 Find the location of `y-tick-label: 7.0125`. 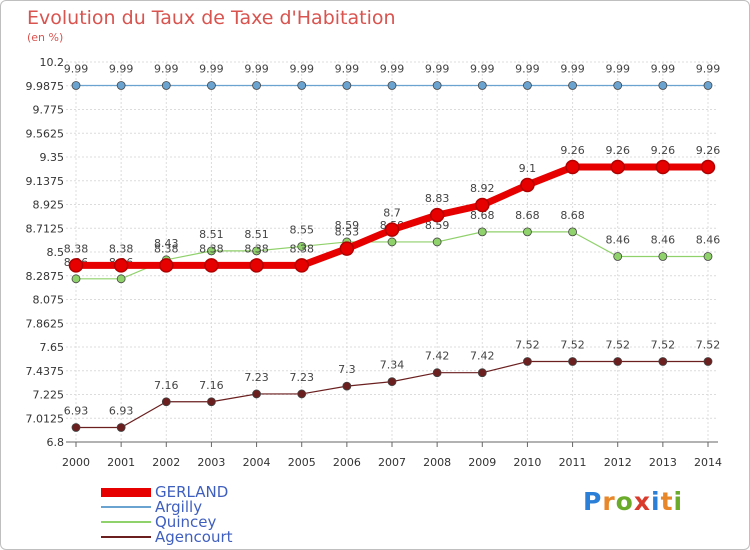

y-tick-label: 7.0125 is located at coordinates (45, 418).